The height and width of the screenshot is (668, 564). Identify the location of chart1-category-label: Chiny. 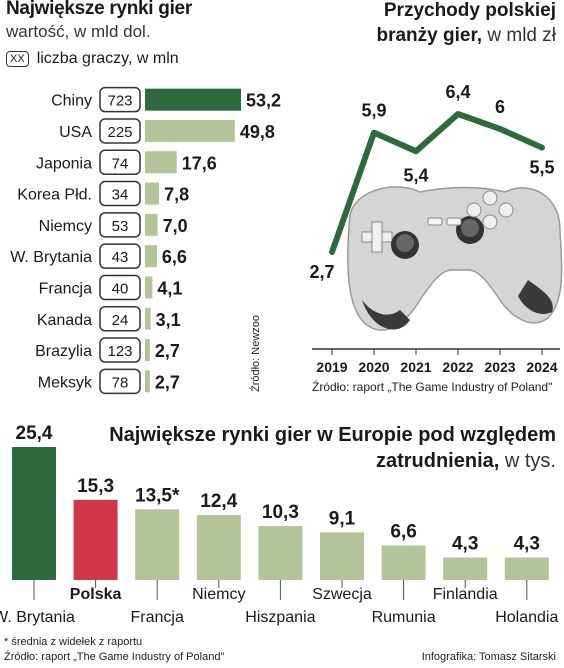
(71, 101).